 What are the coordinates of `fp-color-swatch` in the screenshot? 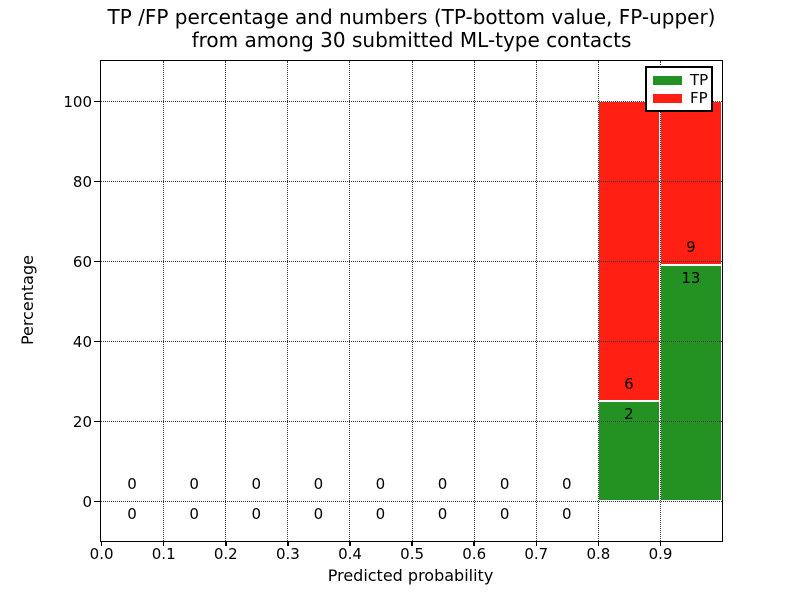 It's located at (667, 98).